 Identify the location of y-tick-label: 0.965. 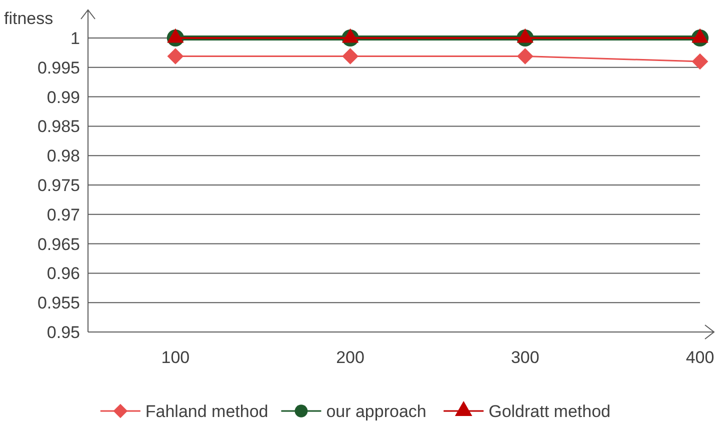
(58, 244).